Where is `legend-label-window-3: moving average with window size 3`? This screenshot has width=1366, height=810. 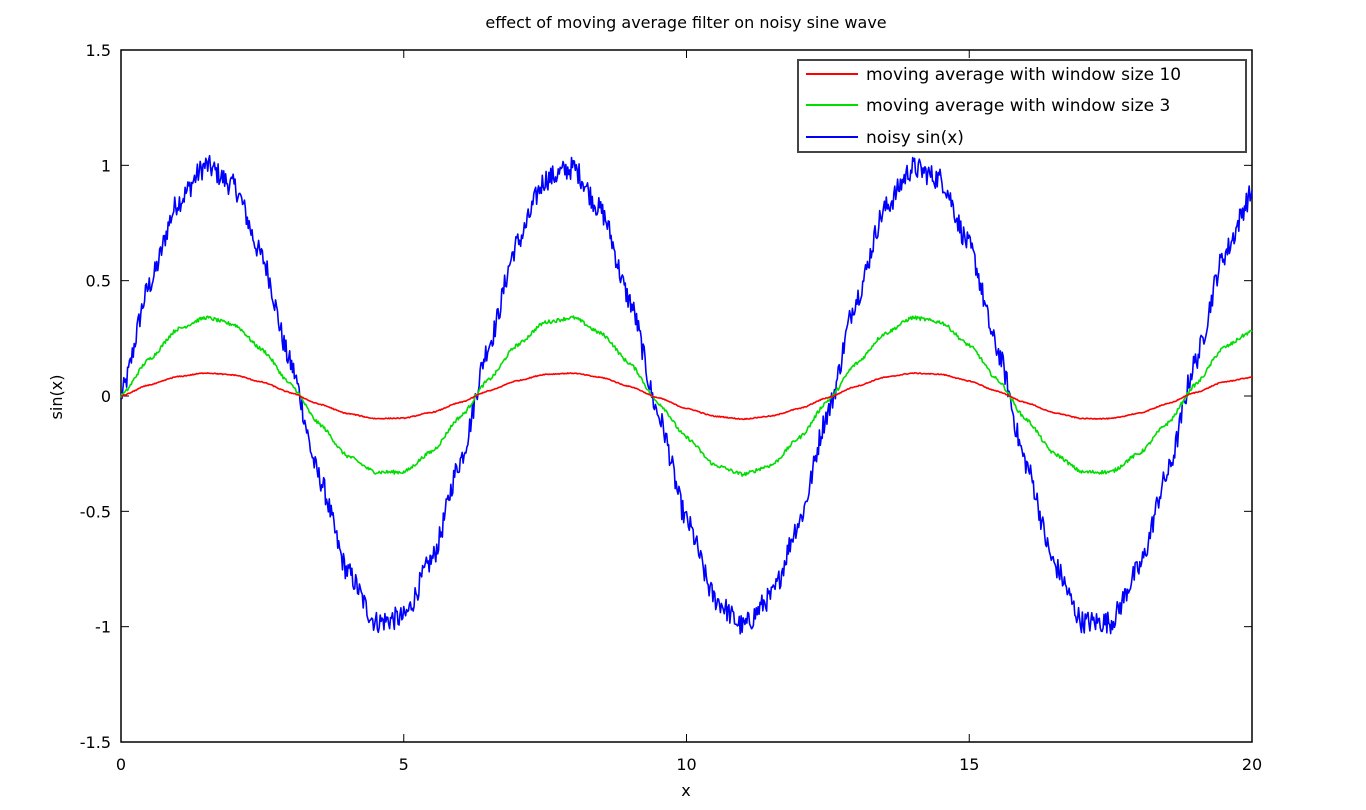 legend-label-window-3: moving average with window size 3 is located at coordinates (1018, 106).